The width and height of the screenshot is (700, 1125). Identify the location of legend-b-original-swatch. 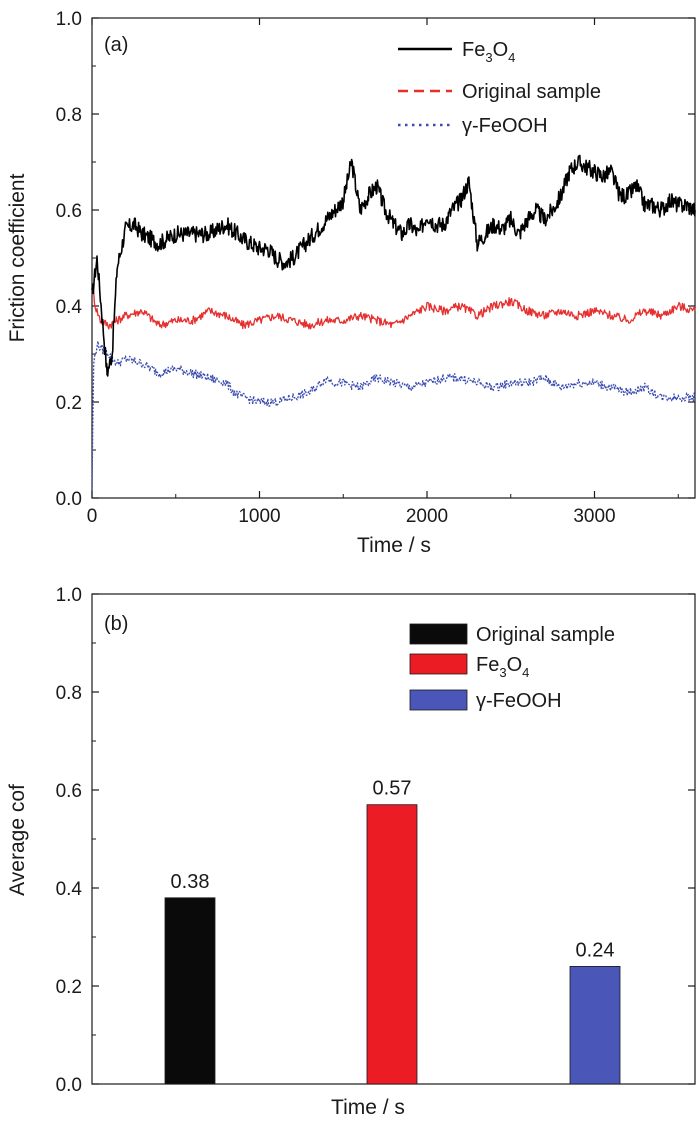
(438, 634).